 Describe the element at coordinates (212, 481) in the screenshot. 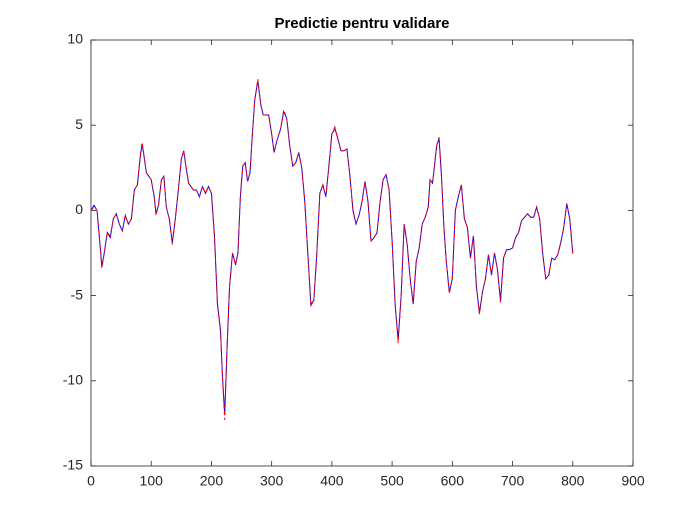

I see `x-tick-label: 200` at that location.